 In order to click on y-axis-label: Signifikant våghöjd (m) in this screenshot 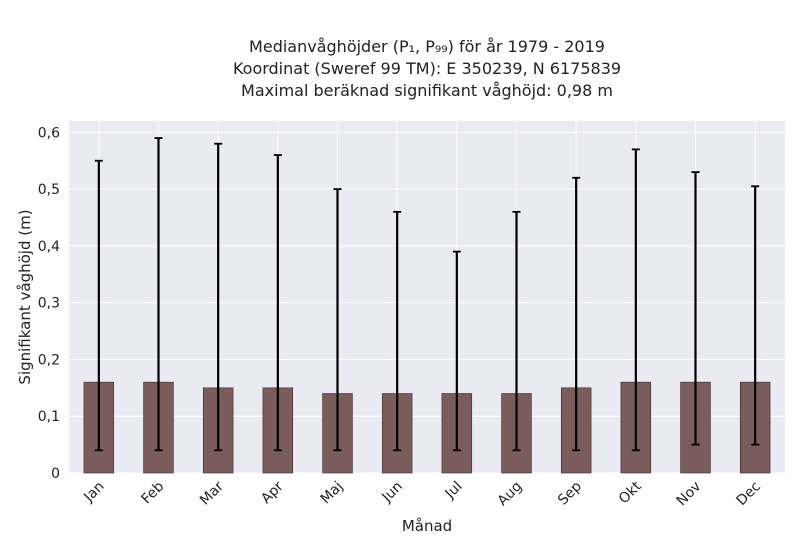, I will do `click(25, 296)`.